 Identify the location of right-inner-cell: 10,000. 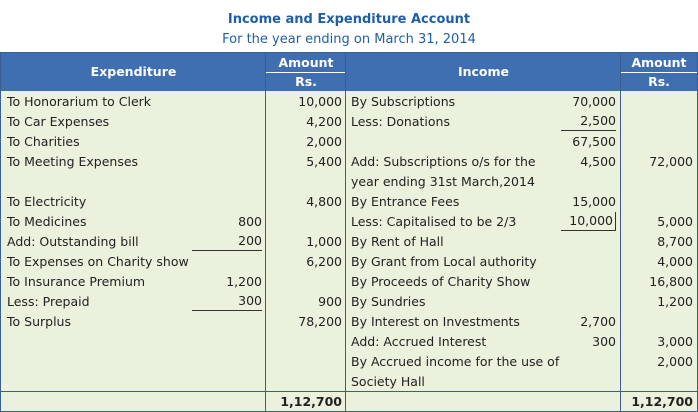
(588, 221).